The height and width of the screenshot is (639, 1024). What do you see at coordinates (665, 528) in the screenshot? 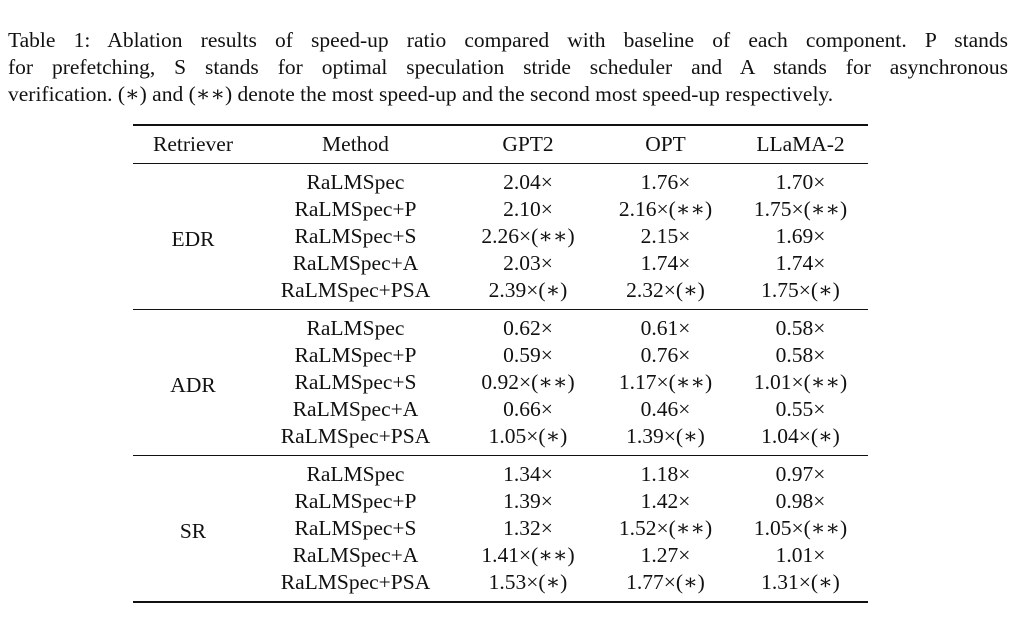
I see `cell-opt: 1.52×(∗∗)` at bounding box center [665, 528].